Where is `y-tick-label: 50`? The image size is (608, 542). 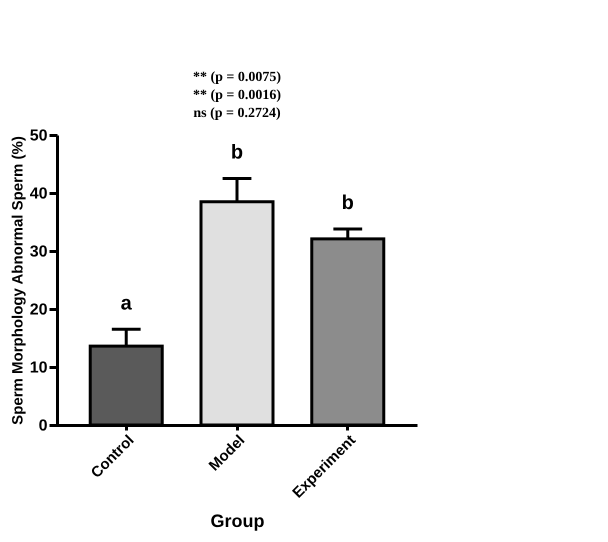
y-tick-label: 50 is located at coordinates (39, 136).